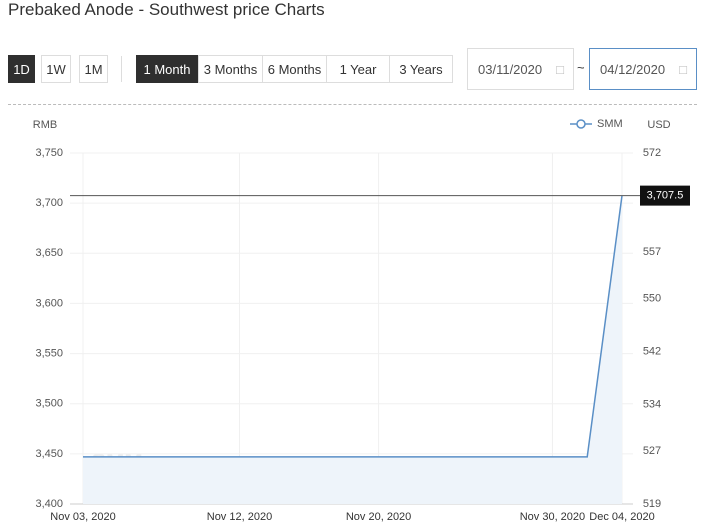 Image resolution: width=704 pixels, height=526 pixels. What do you see at coordinates (652, 252) in the screenshot?
I see `y2-tick-label: 557` at bounding box center [652, 252].